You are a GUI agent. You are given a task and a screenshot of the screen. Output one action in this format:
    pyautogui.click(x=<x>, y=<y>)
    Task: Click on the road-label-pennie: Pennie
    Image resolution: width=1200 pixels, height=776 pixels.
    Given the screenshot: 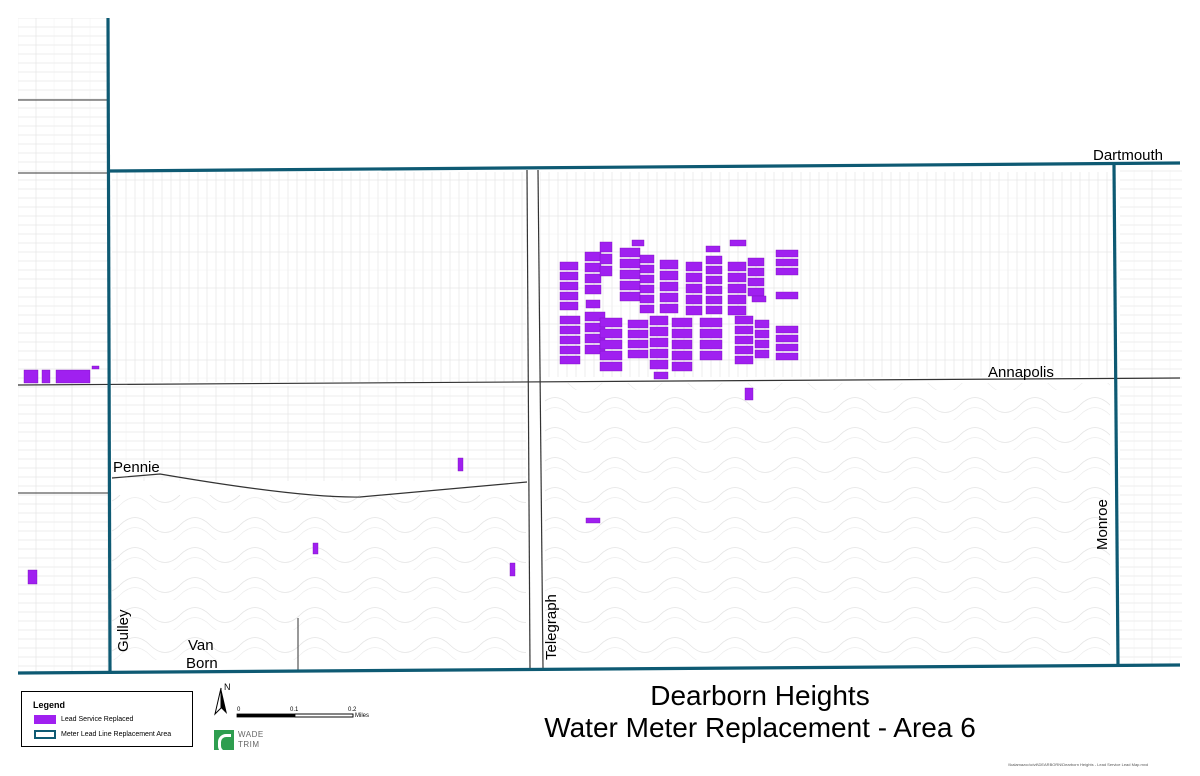 What is the action you would take?
    pyautogui.click(x=136, y=467)
    